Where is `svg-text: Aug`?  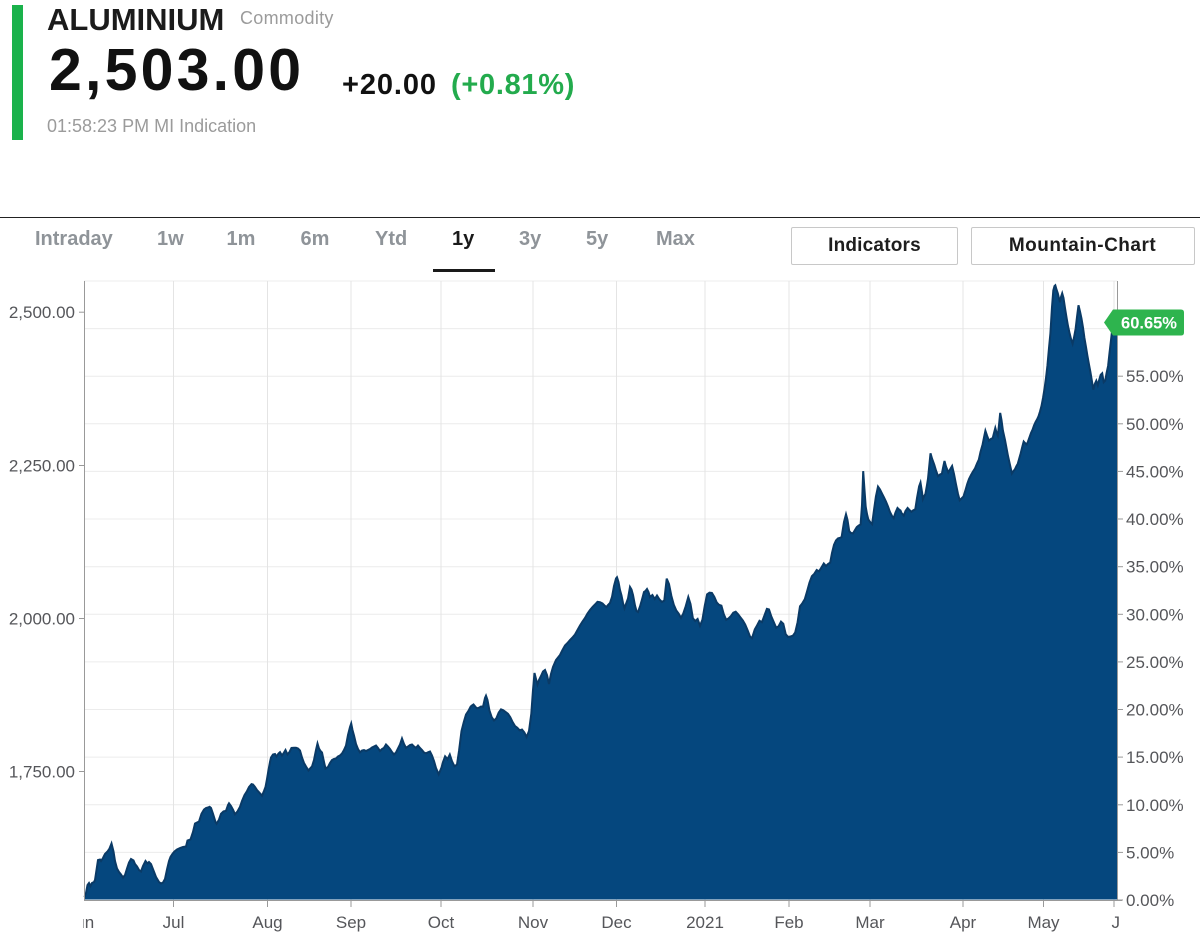 svg-text: Aug is located at coordinates (267, 922).